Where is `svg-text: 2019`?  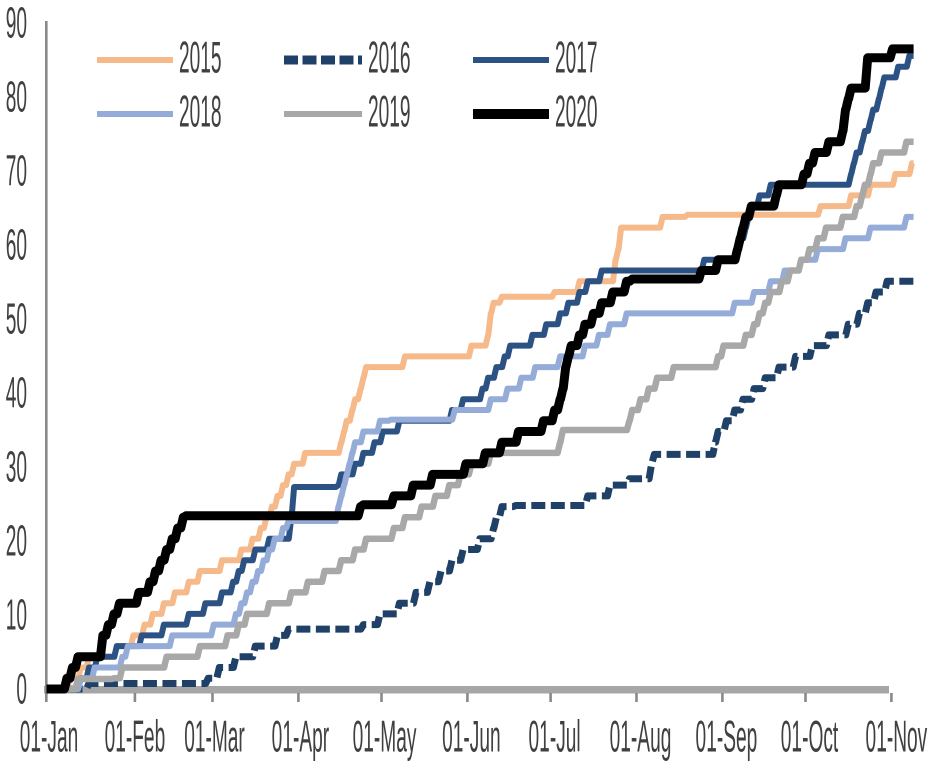 svg-text: 2019 is located at coordinates (389, 112).